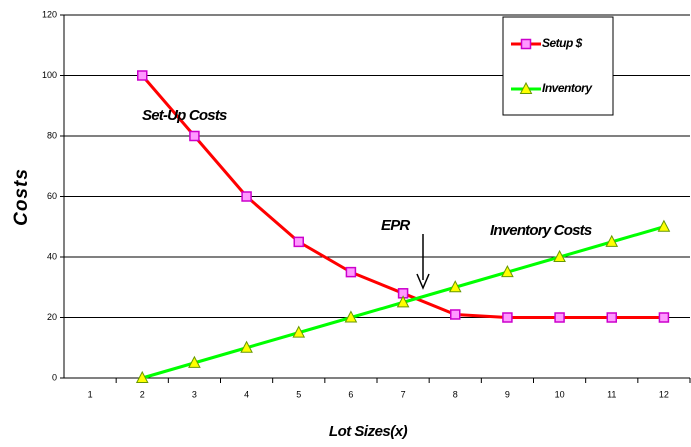 The height and width of the screenshot is (447, 691). What do you see at coordinates (49, 75) in the screenshot?
I see `y-tick-label: 100` at bounding box center [49, 75].